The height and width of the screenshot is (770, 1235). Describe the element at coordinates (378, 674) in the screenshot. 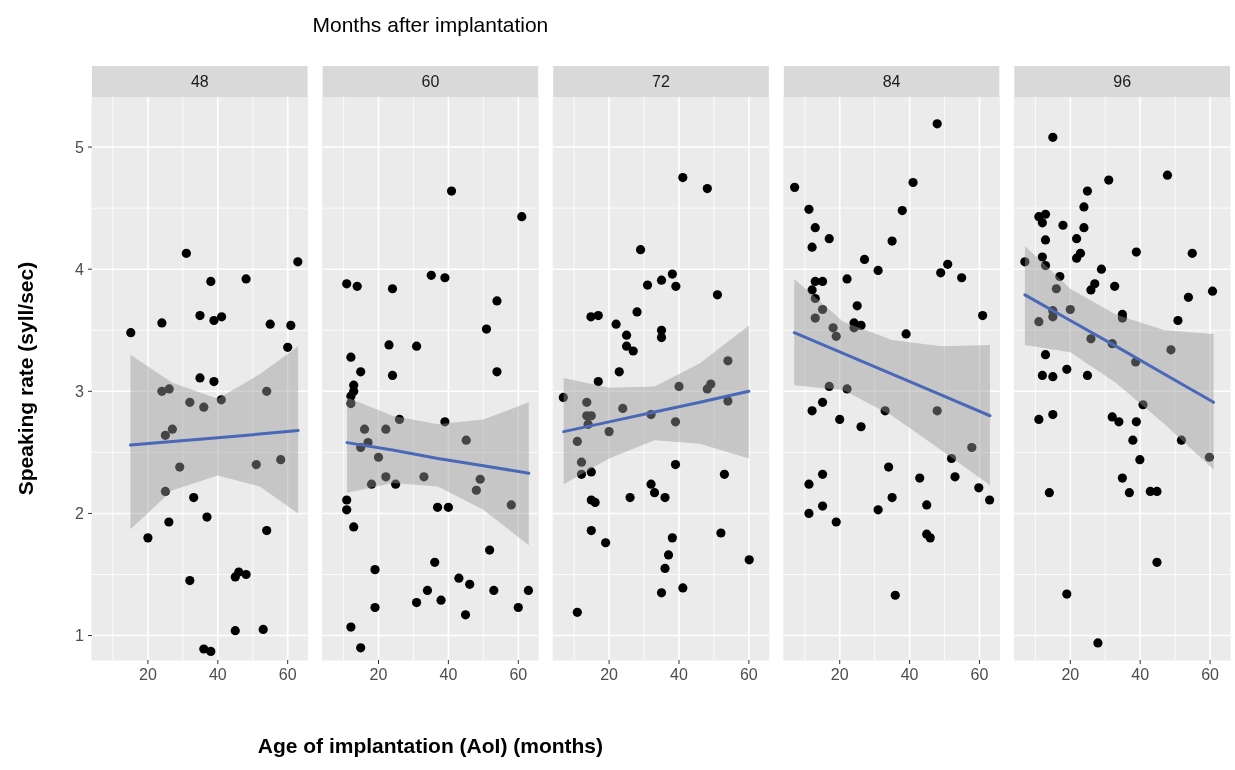

I see `x-tick-label: 20` at that location.